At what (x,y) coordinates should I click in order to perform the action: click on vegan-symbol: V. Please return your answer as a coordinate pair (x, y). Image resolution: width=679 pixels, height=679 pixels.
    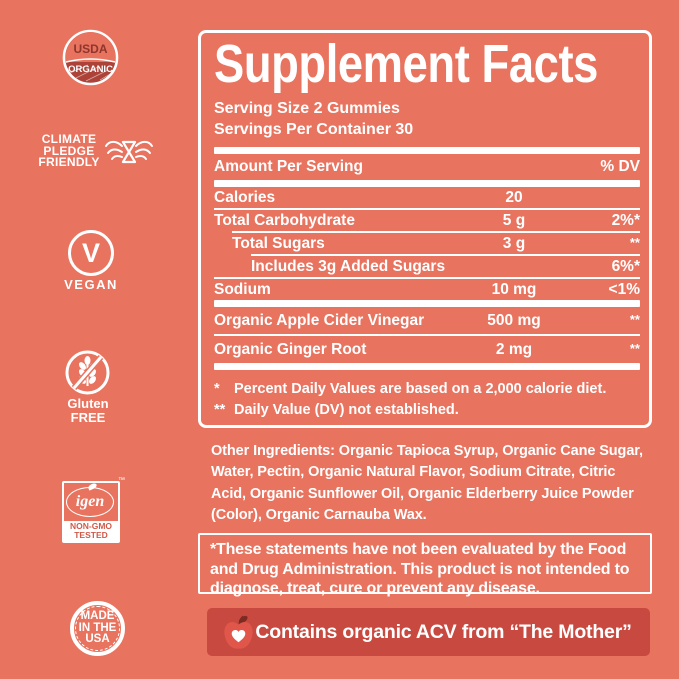
    Looking at the image, I should click on (90, 252).